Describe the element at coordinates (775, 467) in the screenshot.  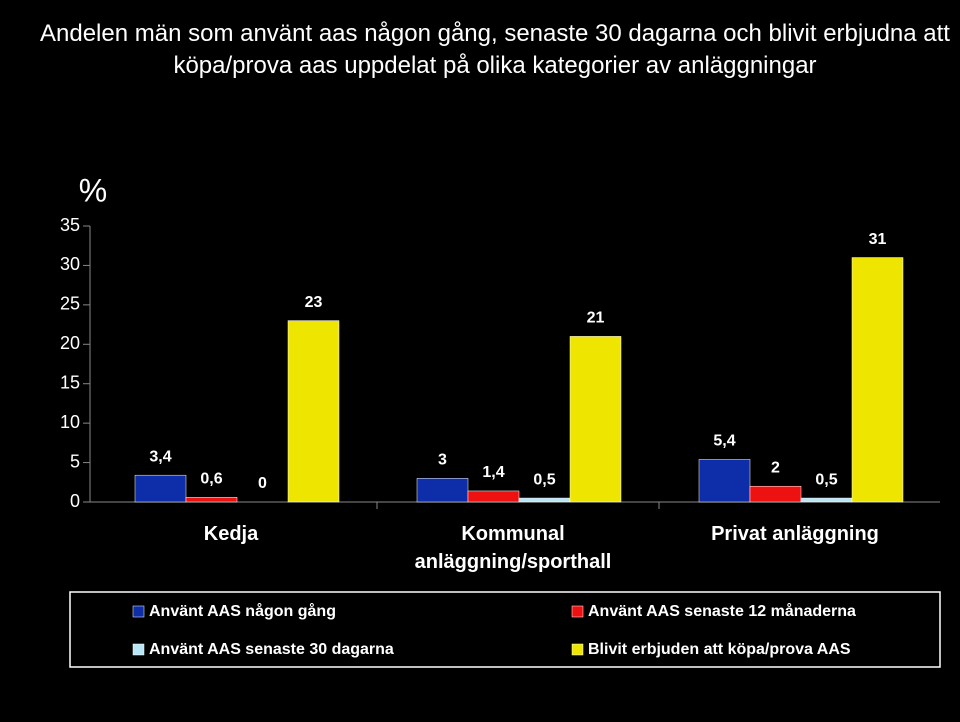
I see `value-label: 2` at that location.